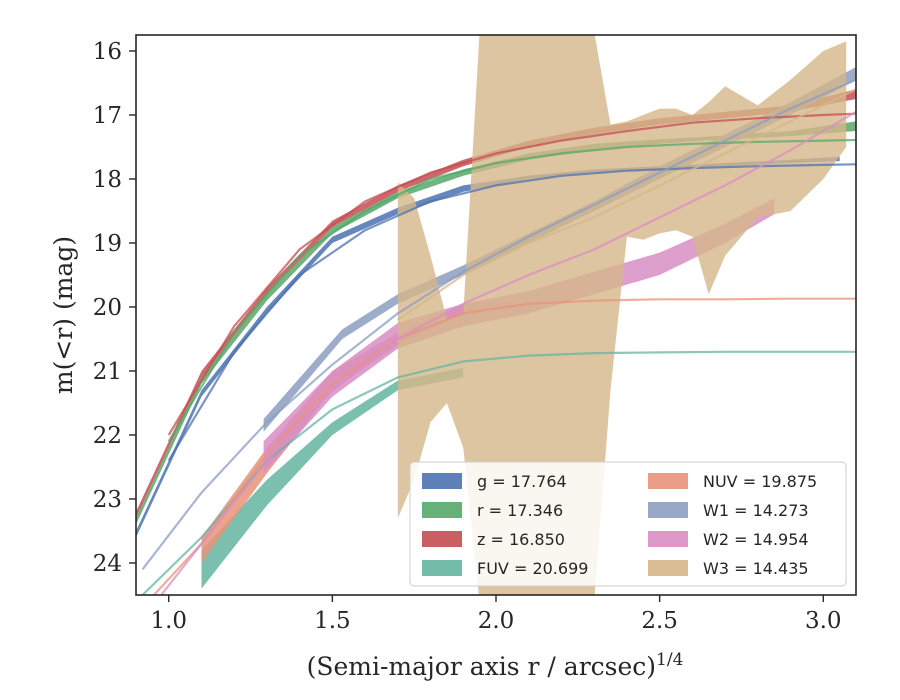  Describe the element at coordinates (107, 180) in the screenshot. I see `y-tick-label-18: 18` at that location.